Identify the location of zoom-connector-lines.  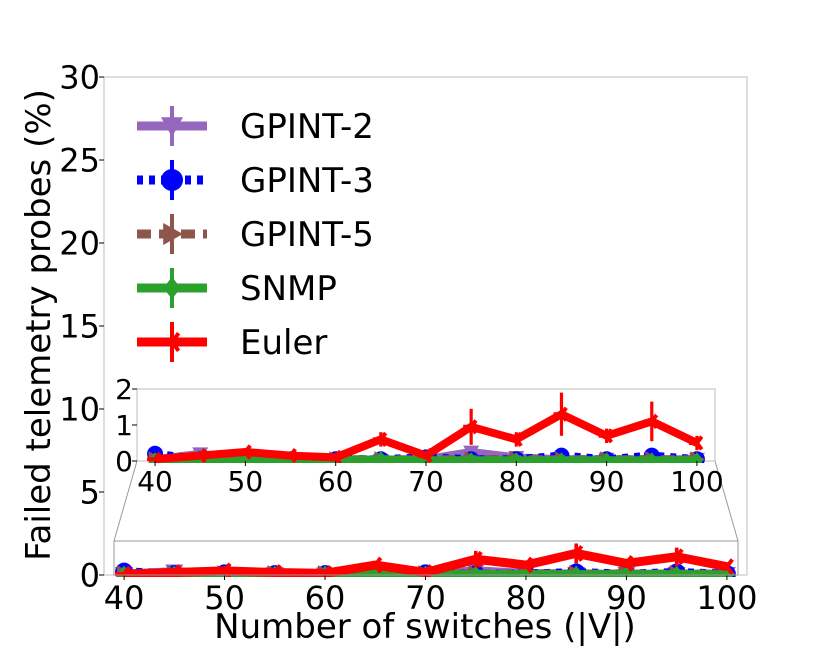
(426, 518).